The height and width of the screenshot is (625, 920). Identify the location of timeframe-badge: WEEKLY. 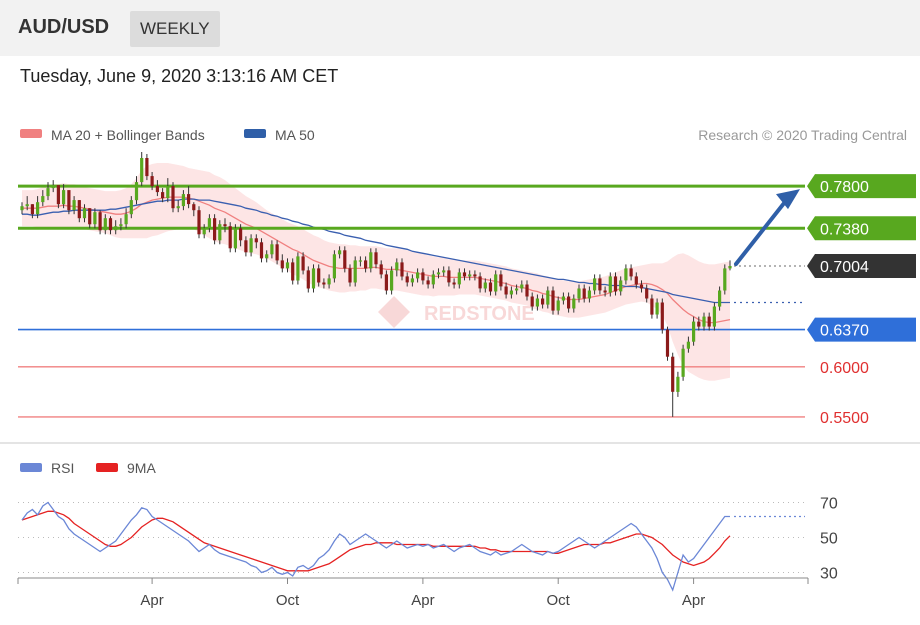
(175, 29).